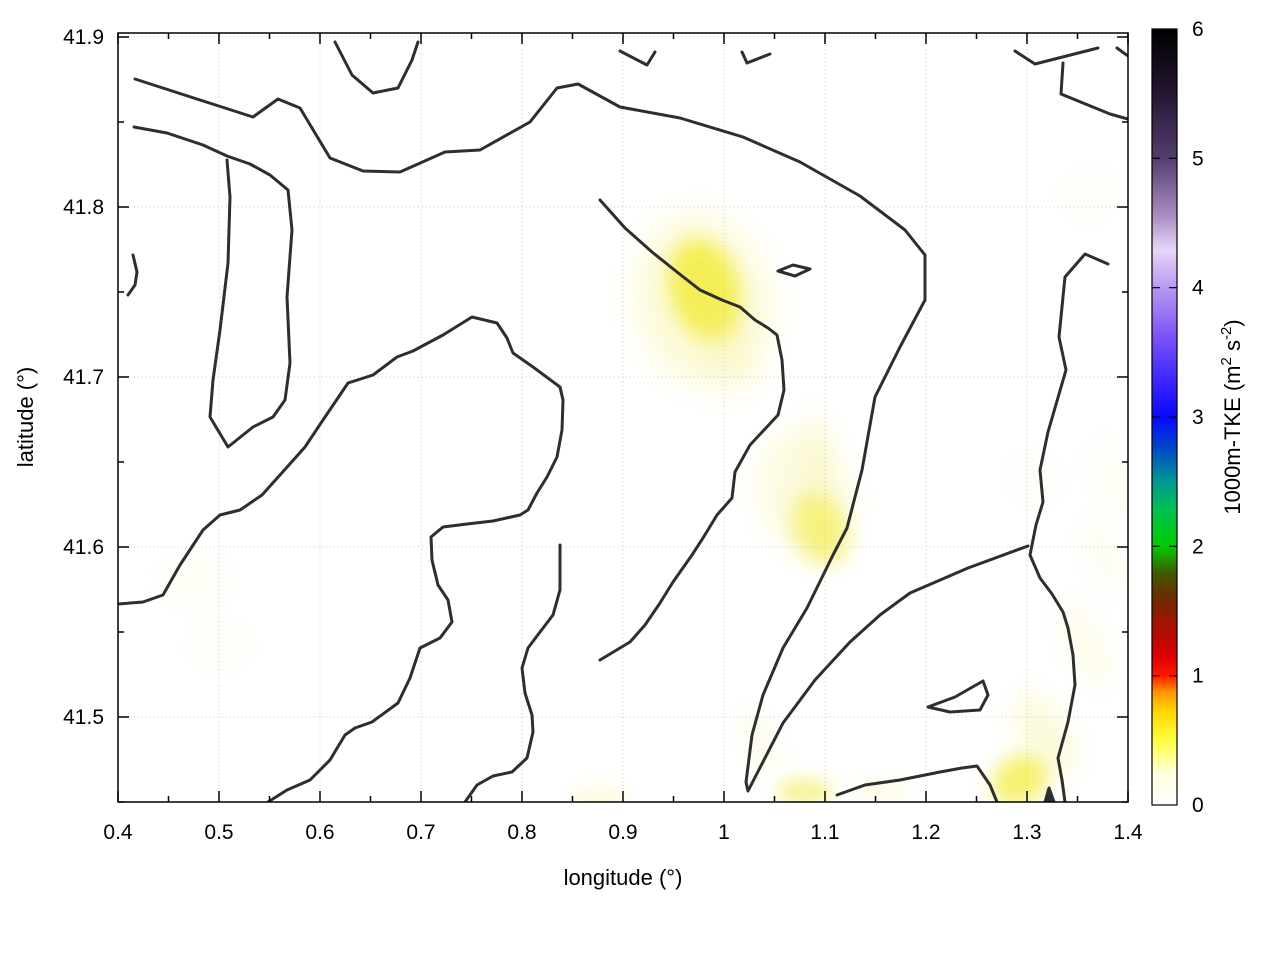 The image size is (1280, 960). I want to click on x-axis-tick-label: 0.6, so click(319, 832).